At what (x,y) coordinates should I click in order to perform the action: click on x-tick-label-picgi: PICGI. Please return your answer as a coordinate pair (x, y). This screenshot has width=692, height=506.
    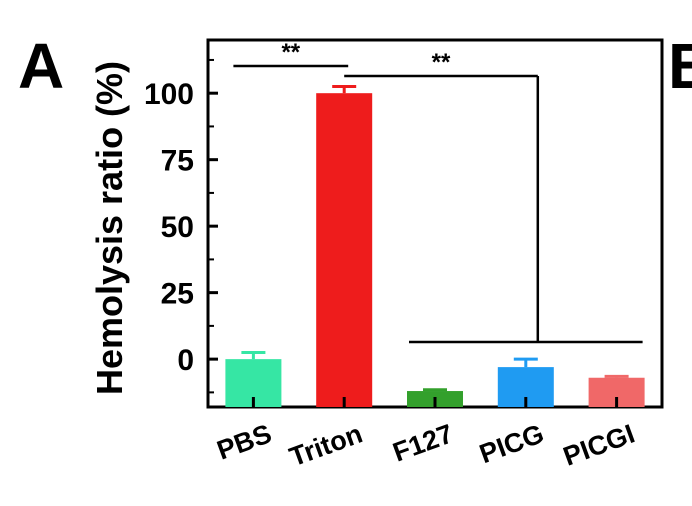
    Looking at the image, I should click on (598, 444).